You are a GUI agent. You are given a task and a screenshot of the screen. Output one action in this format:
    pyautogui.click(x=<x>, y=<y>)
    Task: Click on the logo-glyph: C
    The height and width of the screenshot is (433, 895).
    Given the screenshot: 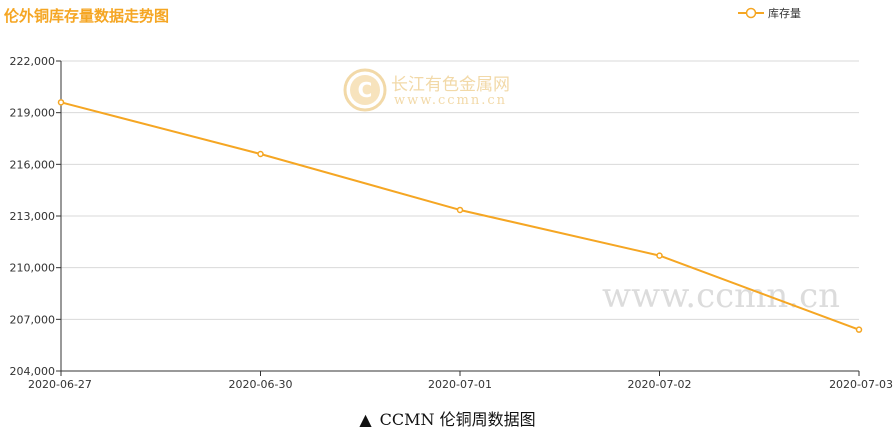 What is the action you would take?
    pyautogui.click(x=365, y=90)
    